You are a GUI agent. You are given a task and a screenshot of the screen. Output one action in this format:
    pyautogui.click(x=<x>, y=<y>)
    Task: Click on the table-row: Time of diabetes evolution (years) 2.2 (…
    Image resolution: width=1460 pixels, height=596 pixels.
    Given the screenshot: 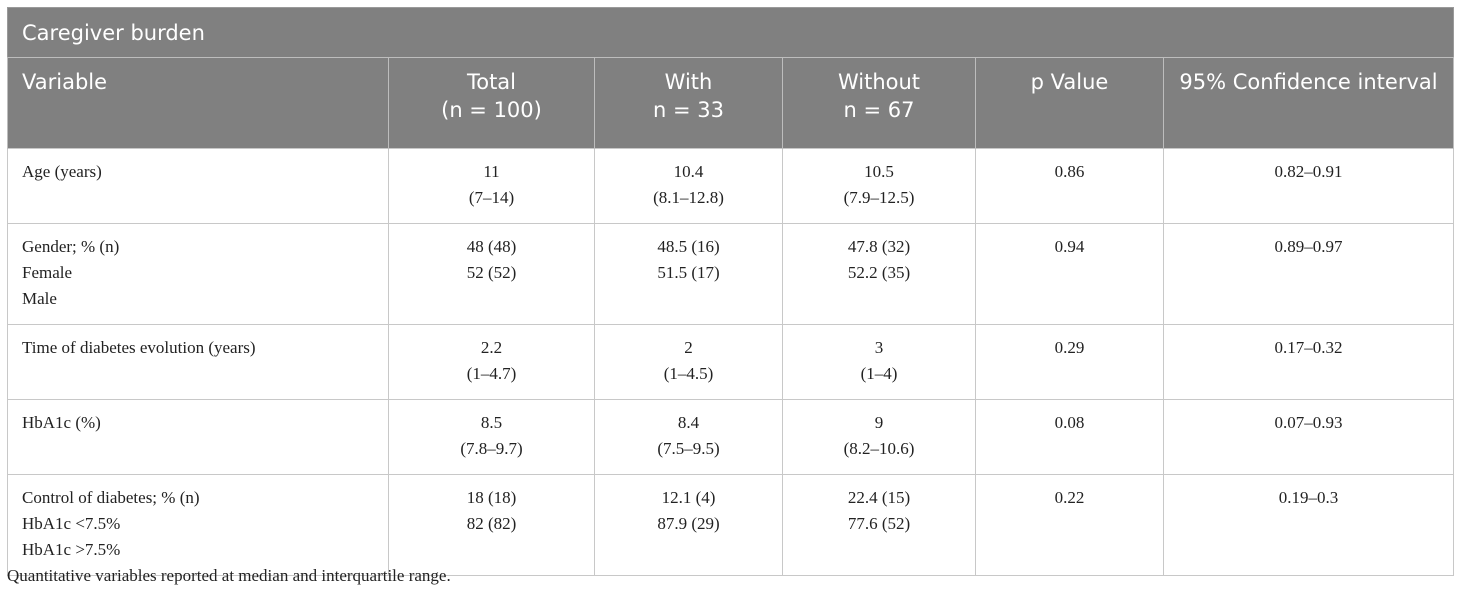 What is the action you would take?
    pyautogui.click(x=731, y=362)
    